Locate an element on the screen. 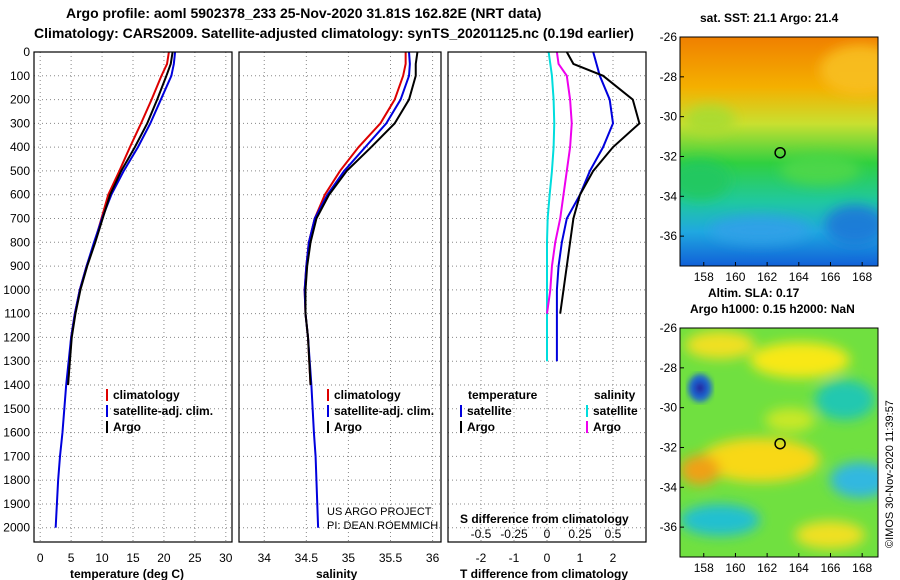  series-s-argo is located at coordinates (559, 182).